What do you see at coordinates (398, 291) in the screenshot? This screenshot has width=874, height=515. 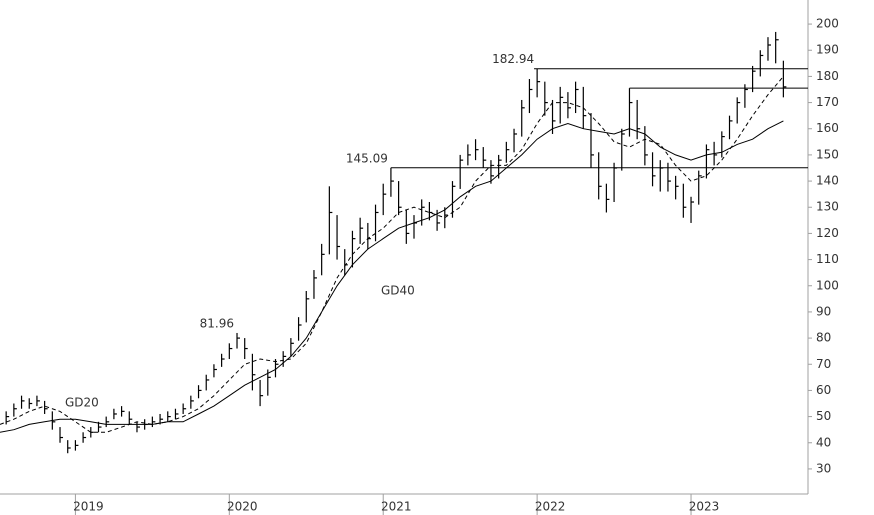 I see `line-label: GD40` at bounding box center [398, 291].